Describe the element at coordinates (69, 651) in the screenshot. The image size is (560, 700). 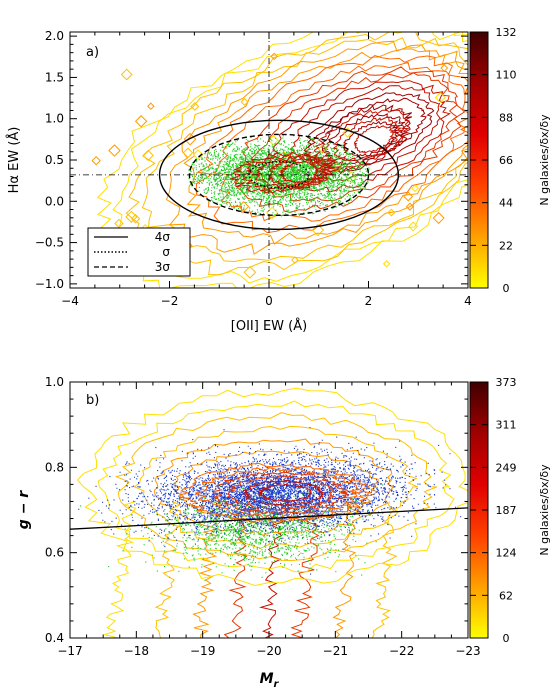
I see `x-tick-label: −17` at that location.